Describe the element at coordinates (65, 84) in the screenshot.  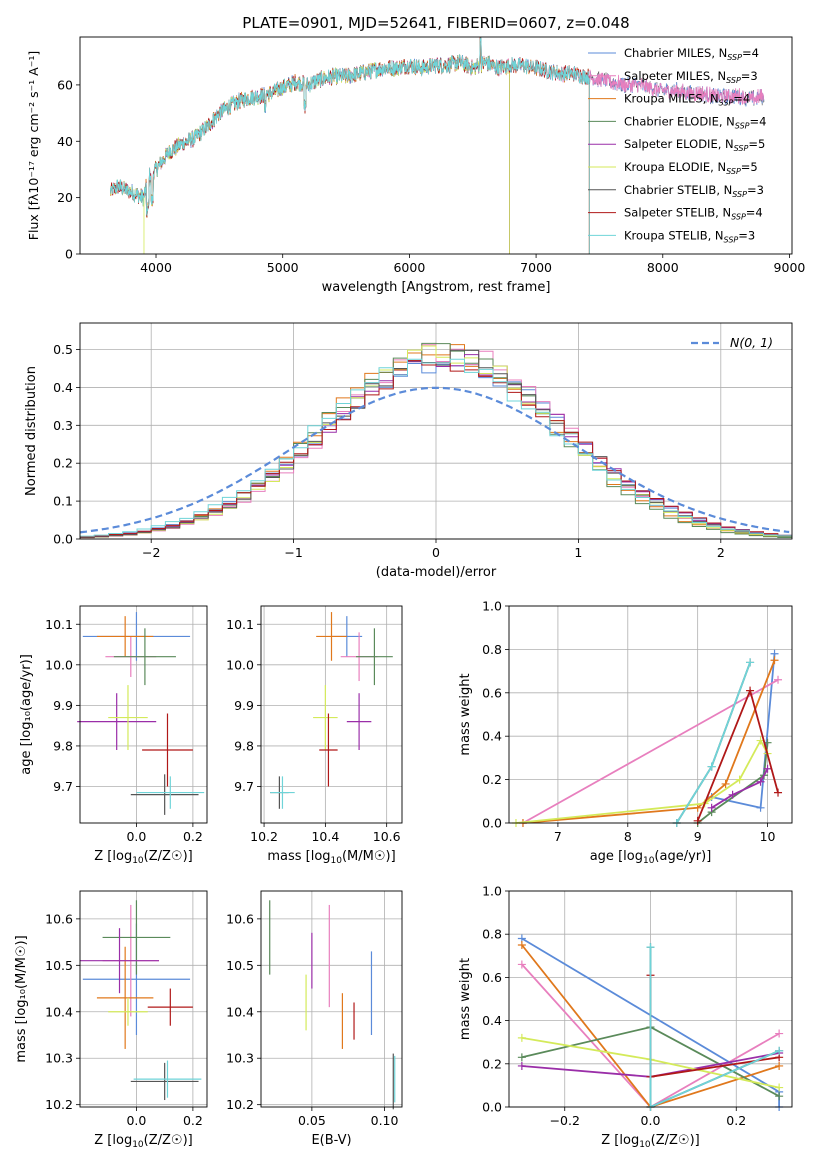
I see `spectrum-ytick-label: 60` at that location.